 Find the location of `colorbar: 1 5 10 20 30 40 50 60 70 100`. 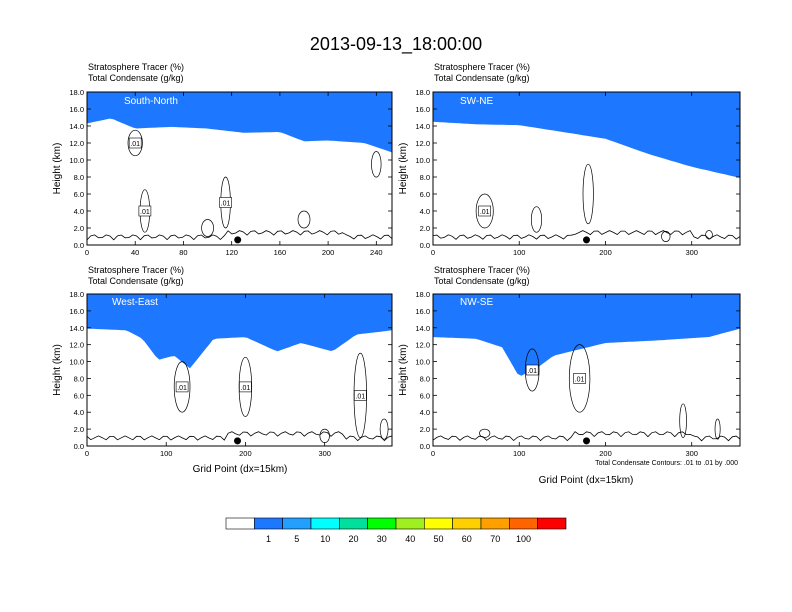

colorbar: 1 5 10 20 30 40 50 60 70 100 is located at coordinates (396, 530).